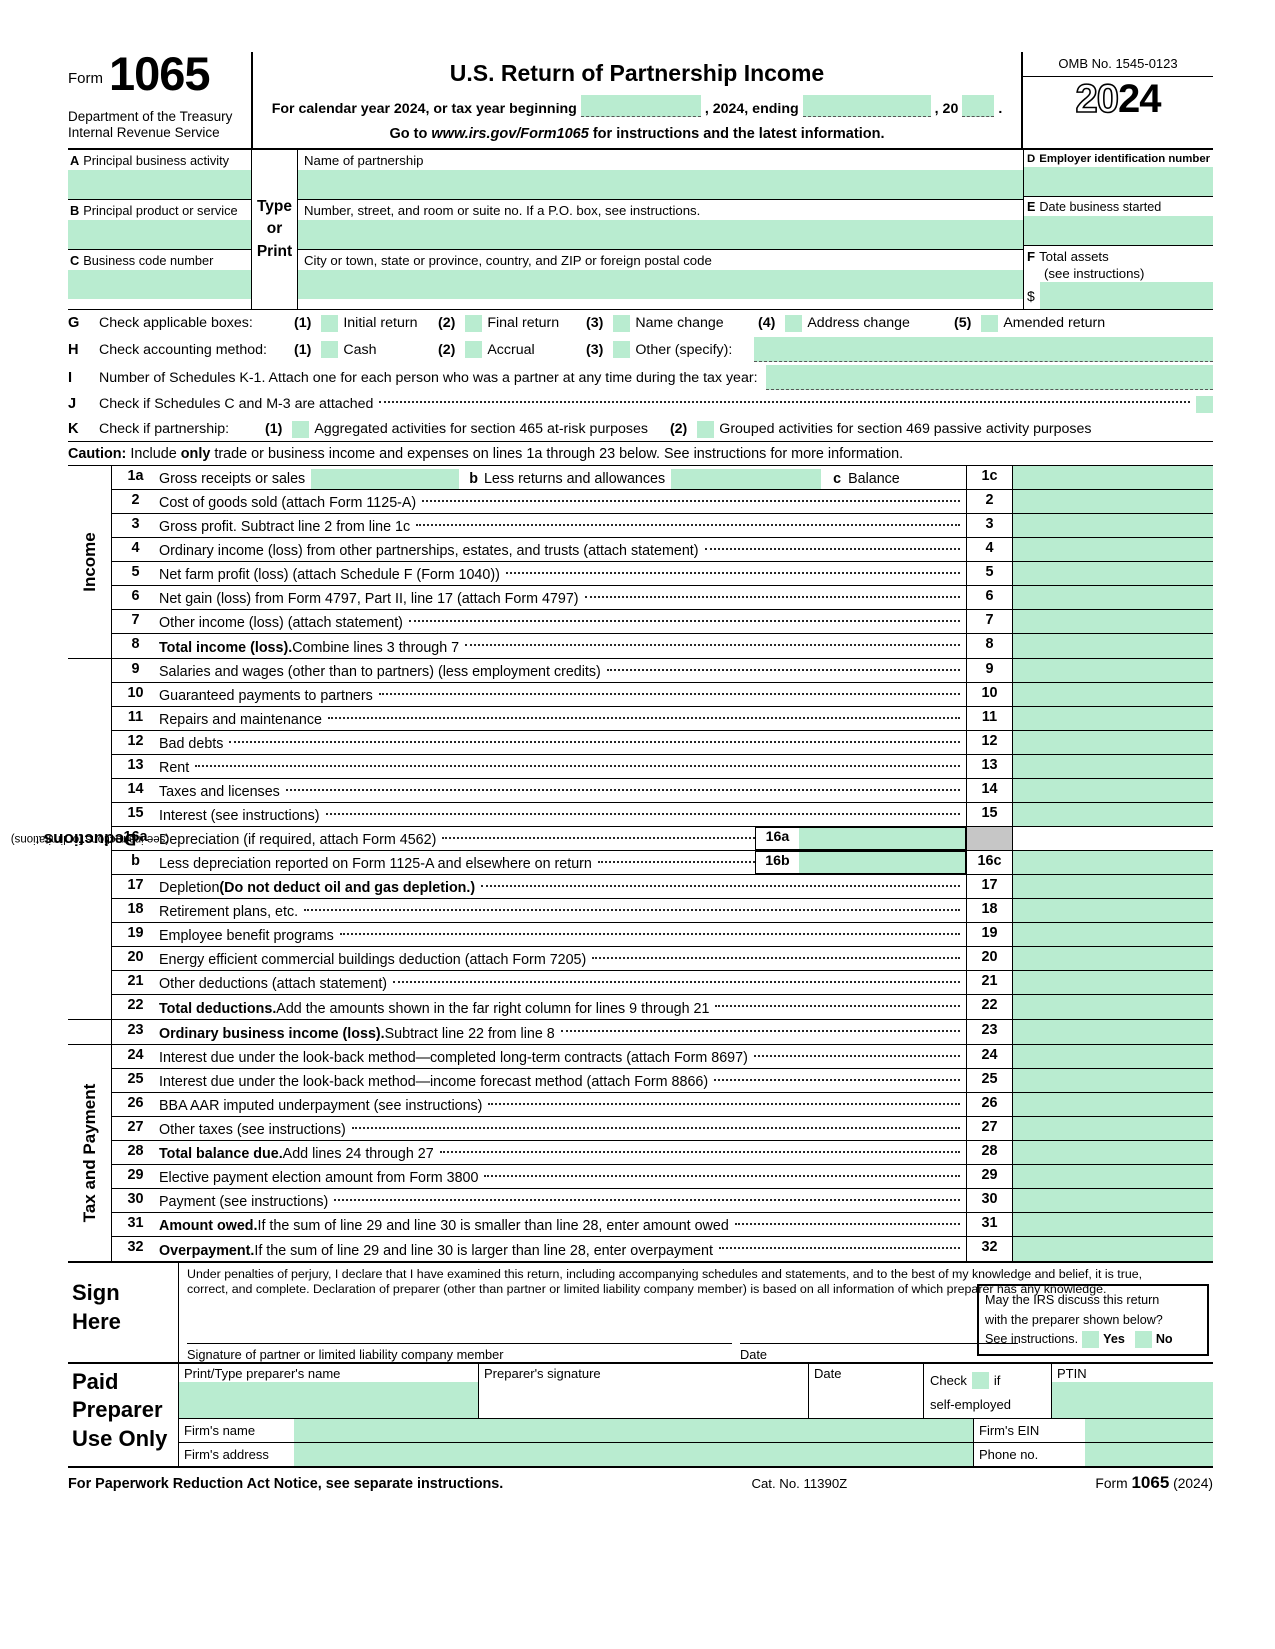 Image resolution: width=1275 pixels, height=1649 pixels. Describe the element at coordinates (633, 1454) in the screenshot. I see `firm-address-input` at that location.